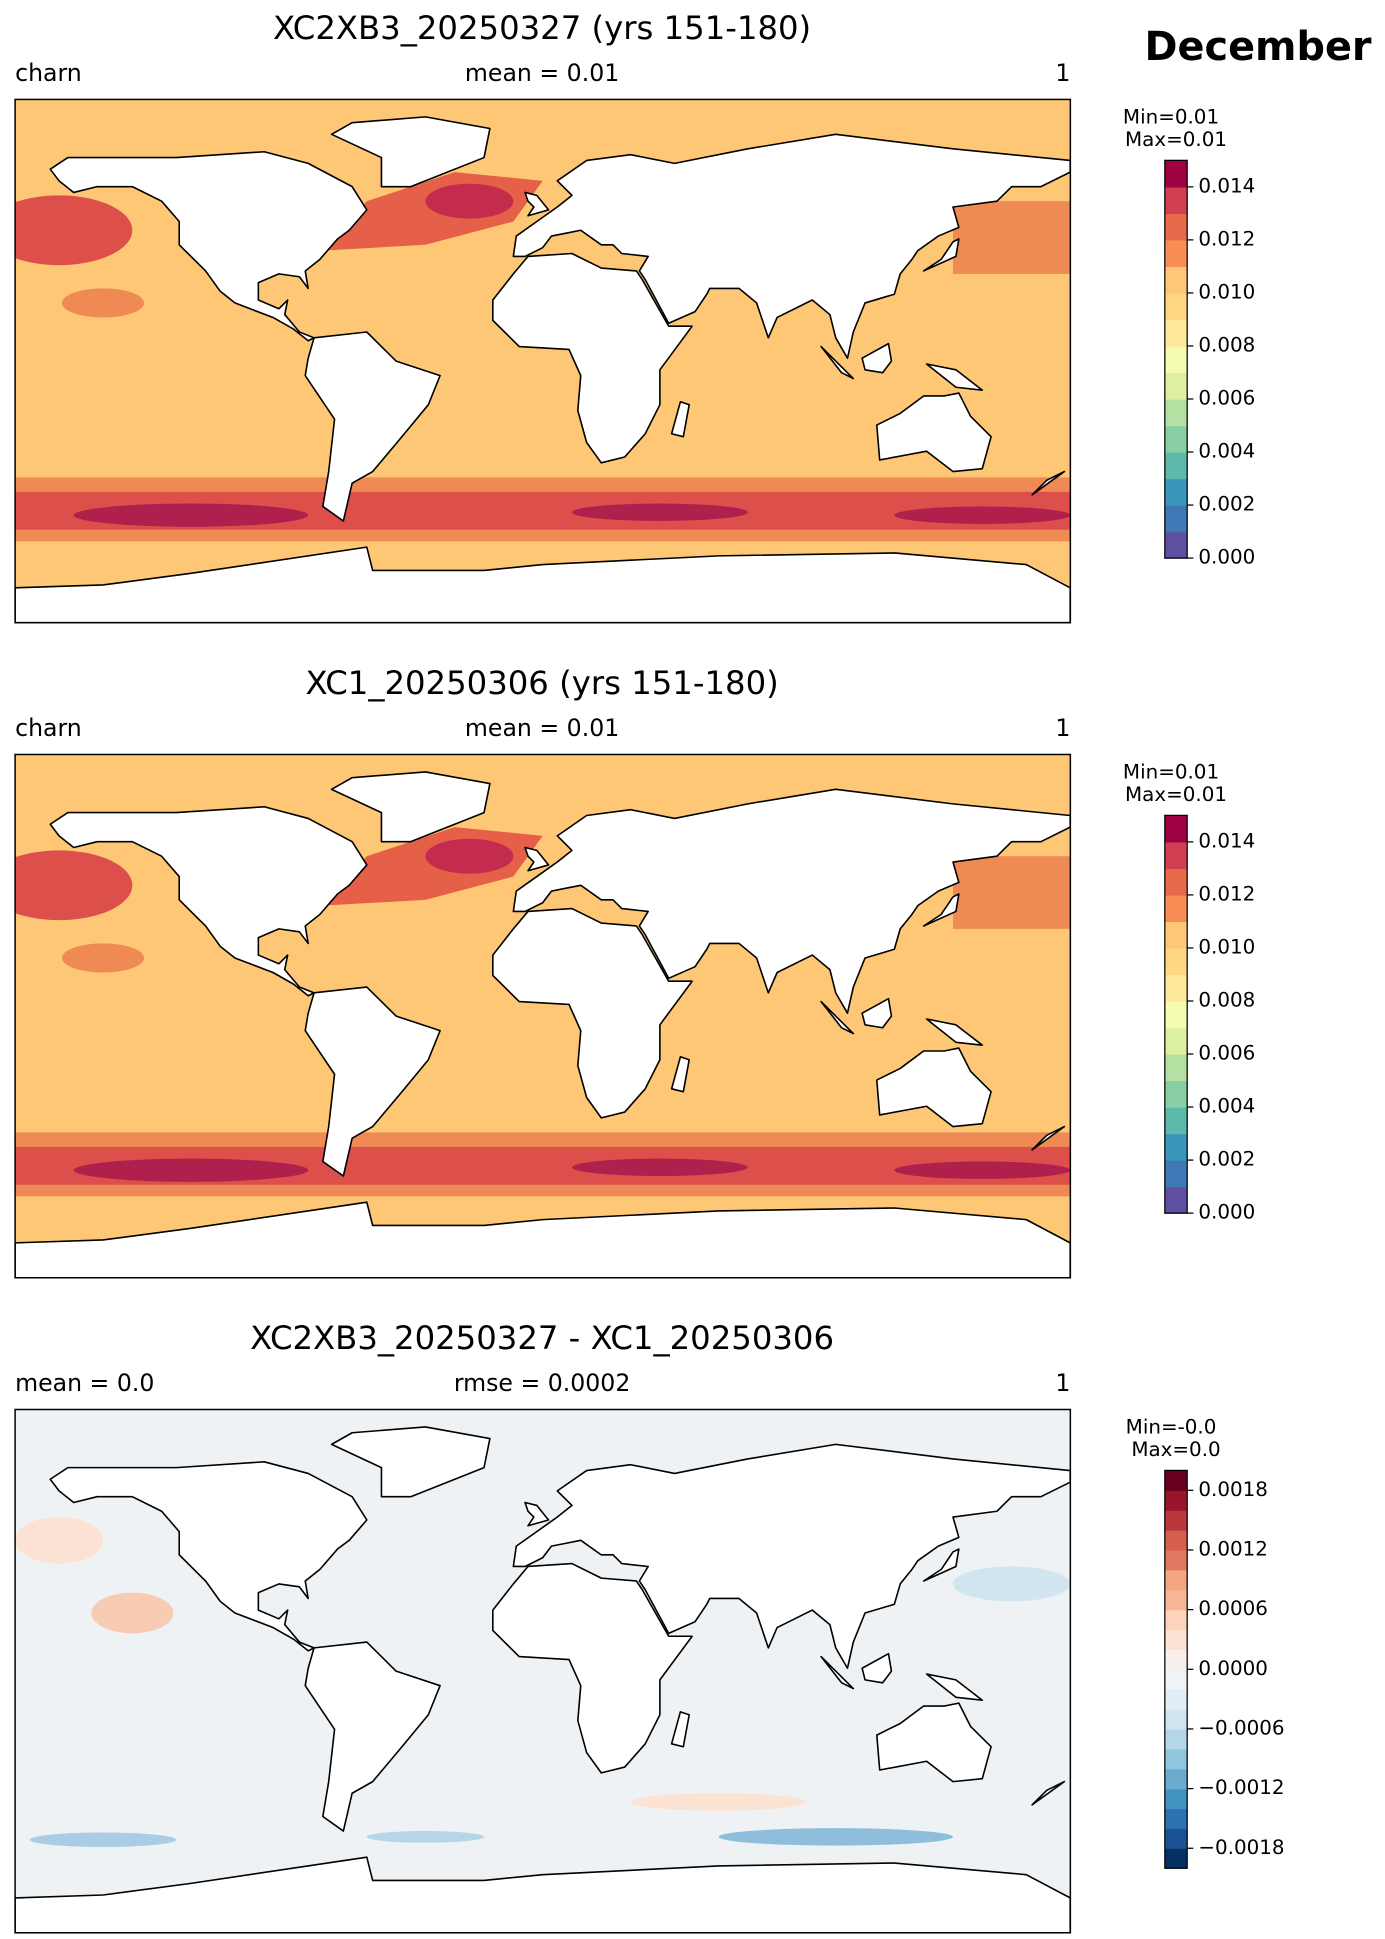 Image resolution: width=1385 pixels, height=1939 pixels. I want to click on colorbar-tick-label: 0.0012, so click(1233, 1548).